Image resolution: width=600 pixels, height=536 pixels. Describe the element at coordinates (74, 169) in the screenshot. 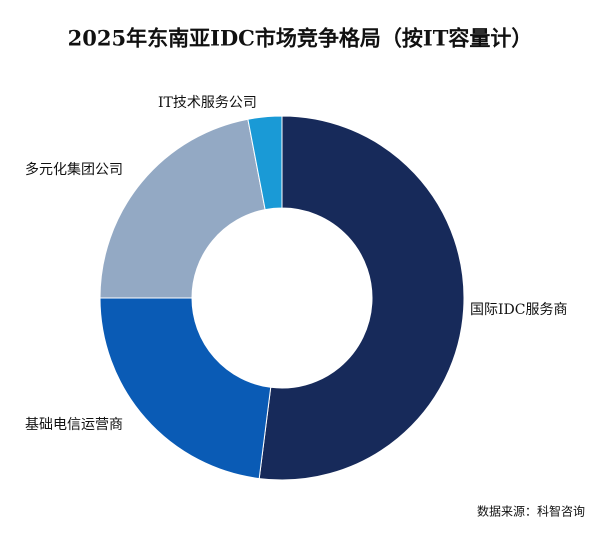

I see `slice-label: 多元化集团公司` at that location.